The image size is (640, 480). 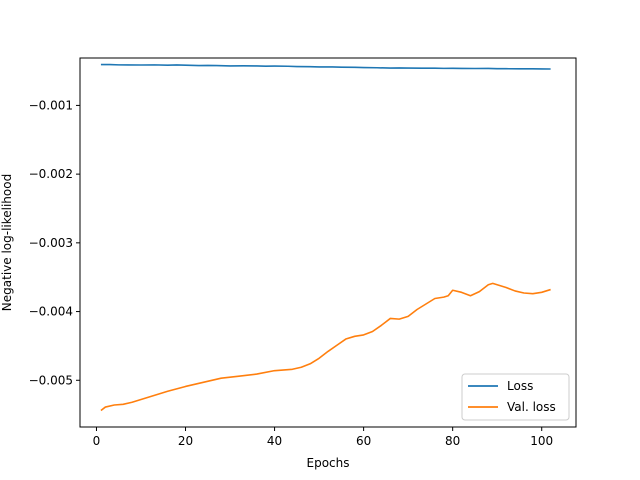 What do you see at coordinates (520, 386) in the screenshot?
I see `legend-label-loss: Loss` at bounding box center [520, 386].